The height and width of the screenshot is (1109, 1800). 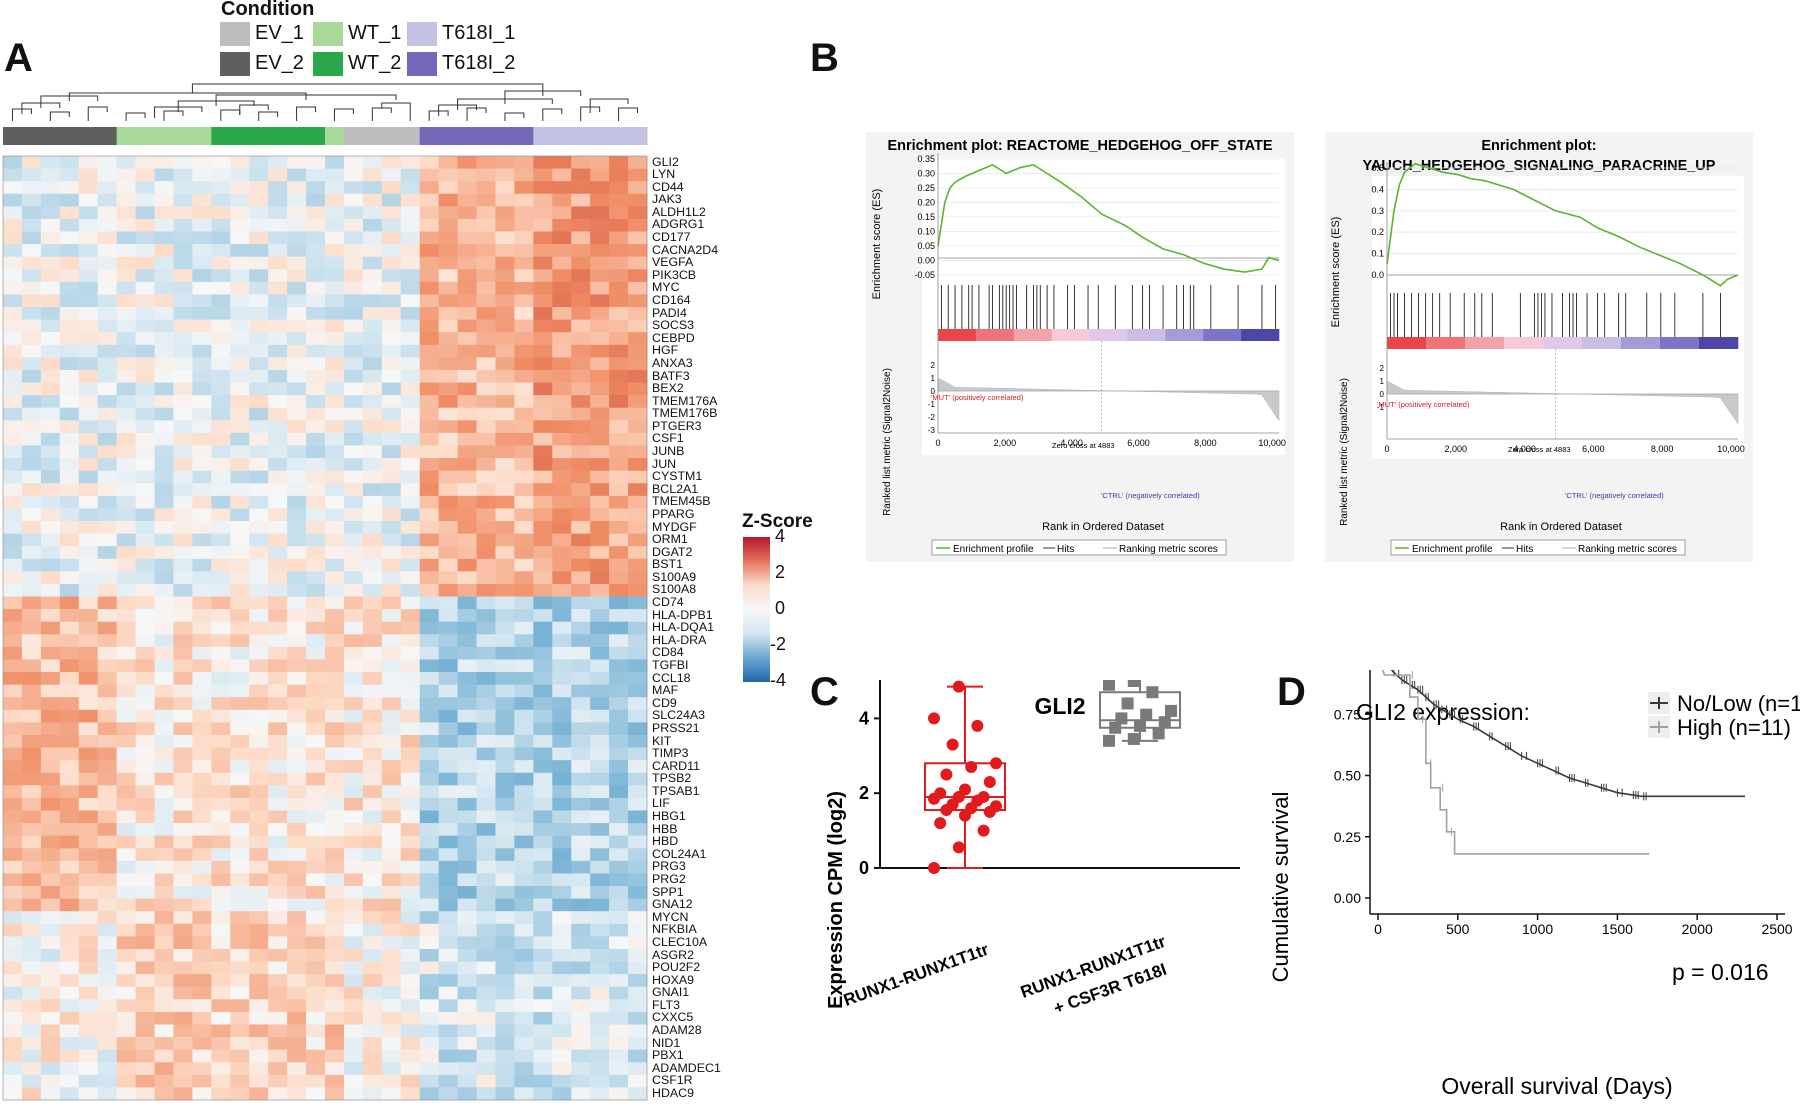 I want to click on gsea-1-x-ticks: 0 2,000 4,000 6,000 8,000 10,000, so click(x=1110, y=443).